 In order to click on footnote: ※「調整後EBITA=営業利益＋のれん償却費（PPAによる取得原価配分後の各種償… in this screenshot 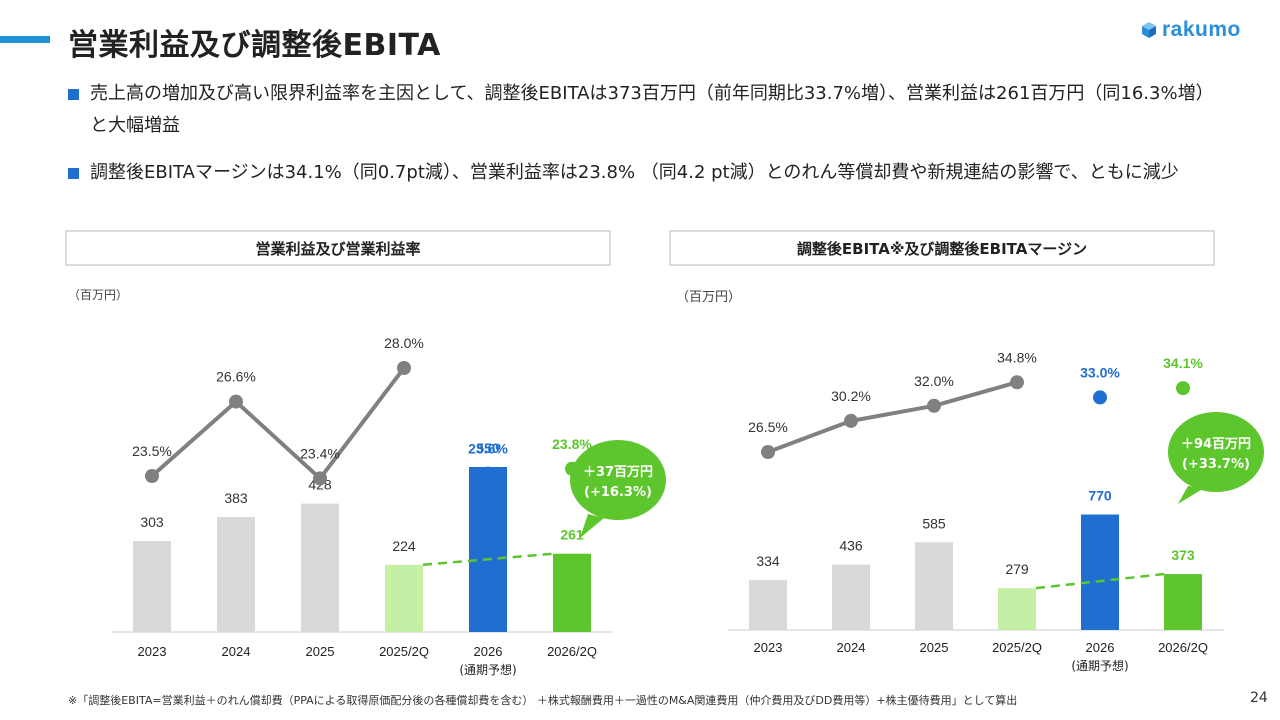, I will do `click(543, 700)`.